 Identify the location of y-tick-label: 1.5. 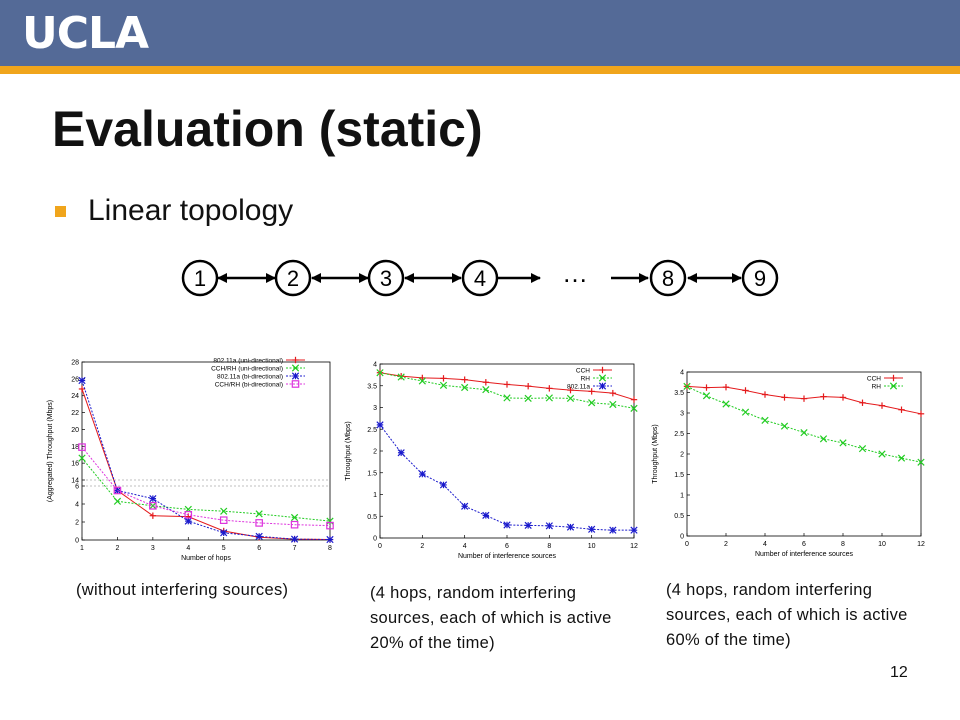
(372, 473).